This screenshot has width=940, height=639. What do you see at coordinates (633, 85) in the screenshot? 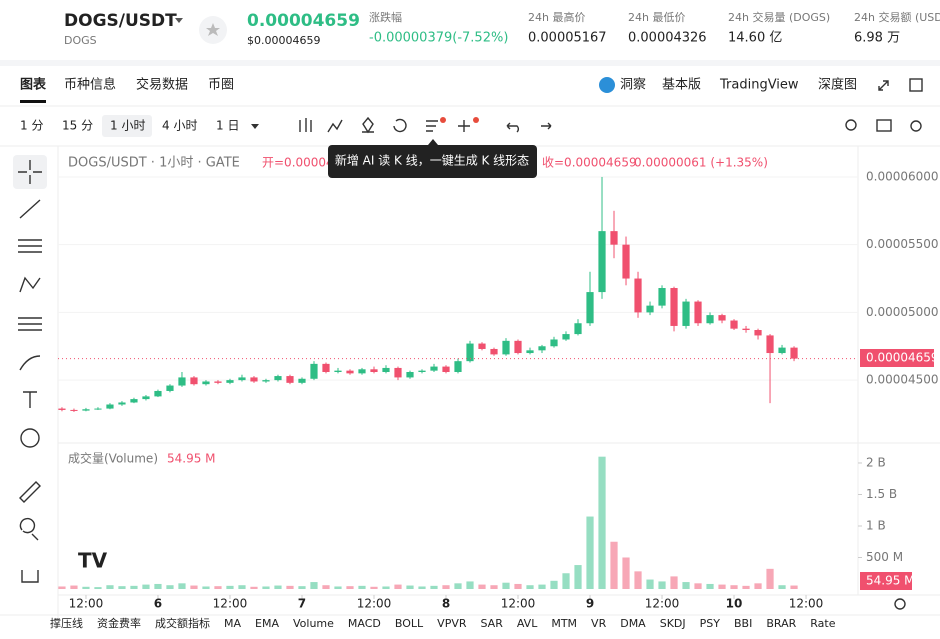
I see `view: 洞察` at bounding box center [633, 85].